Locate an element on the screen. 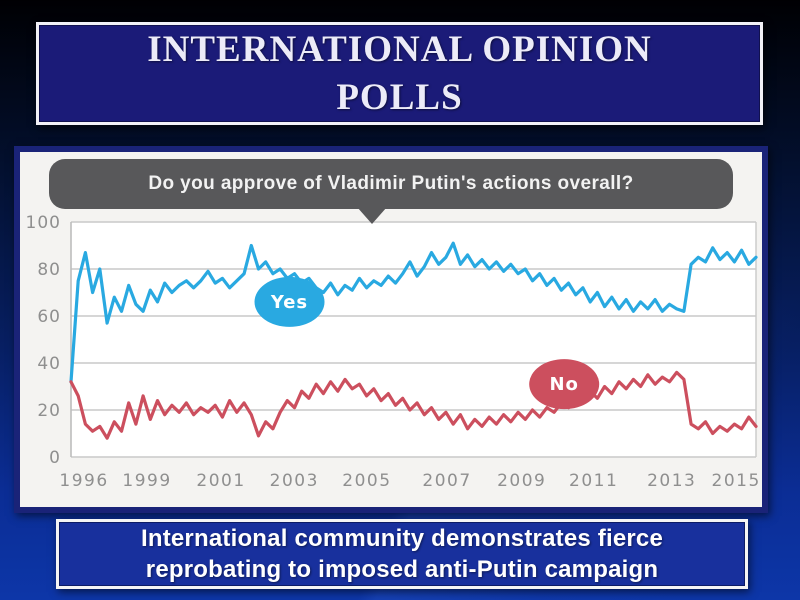 This screenshot has height=600, width=800. y-tick-label-60: 60 is located at coordinates (49, 317).